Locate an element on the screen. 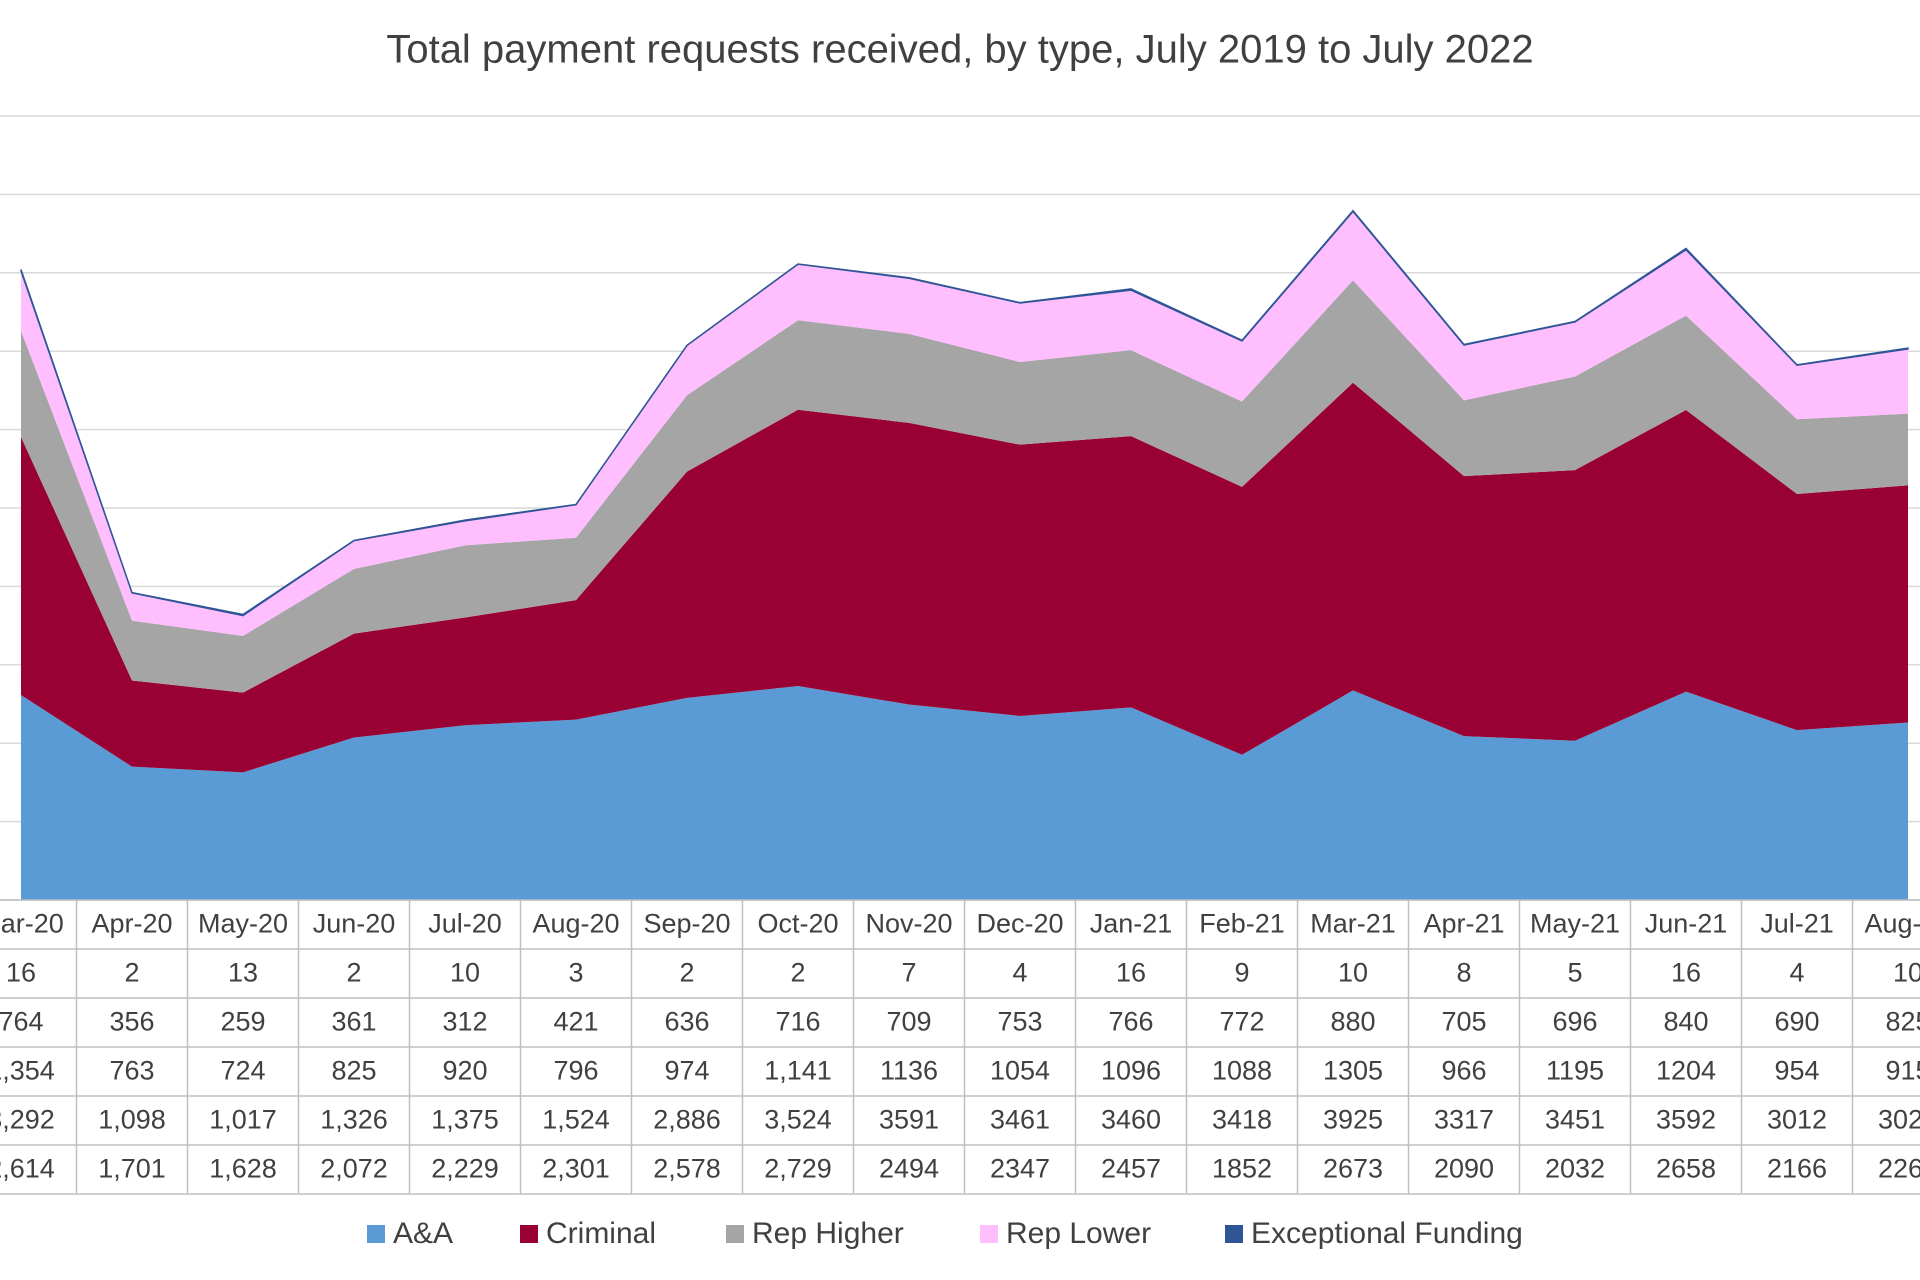  table-cell: 2032 is located at coordinates (1575, 1169).